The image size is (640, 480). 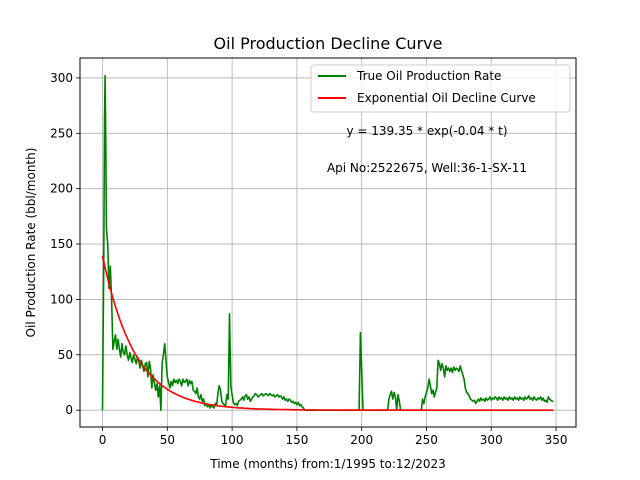 I want to click on fit-equation-annotation: y = 139.35 * exp(-0.04 * t), so click(x=426, y=131).